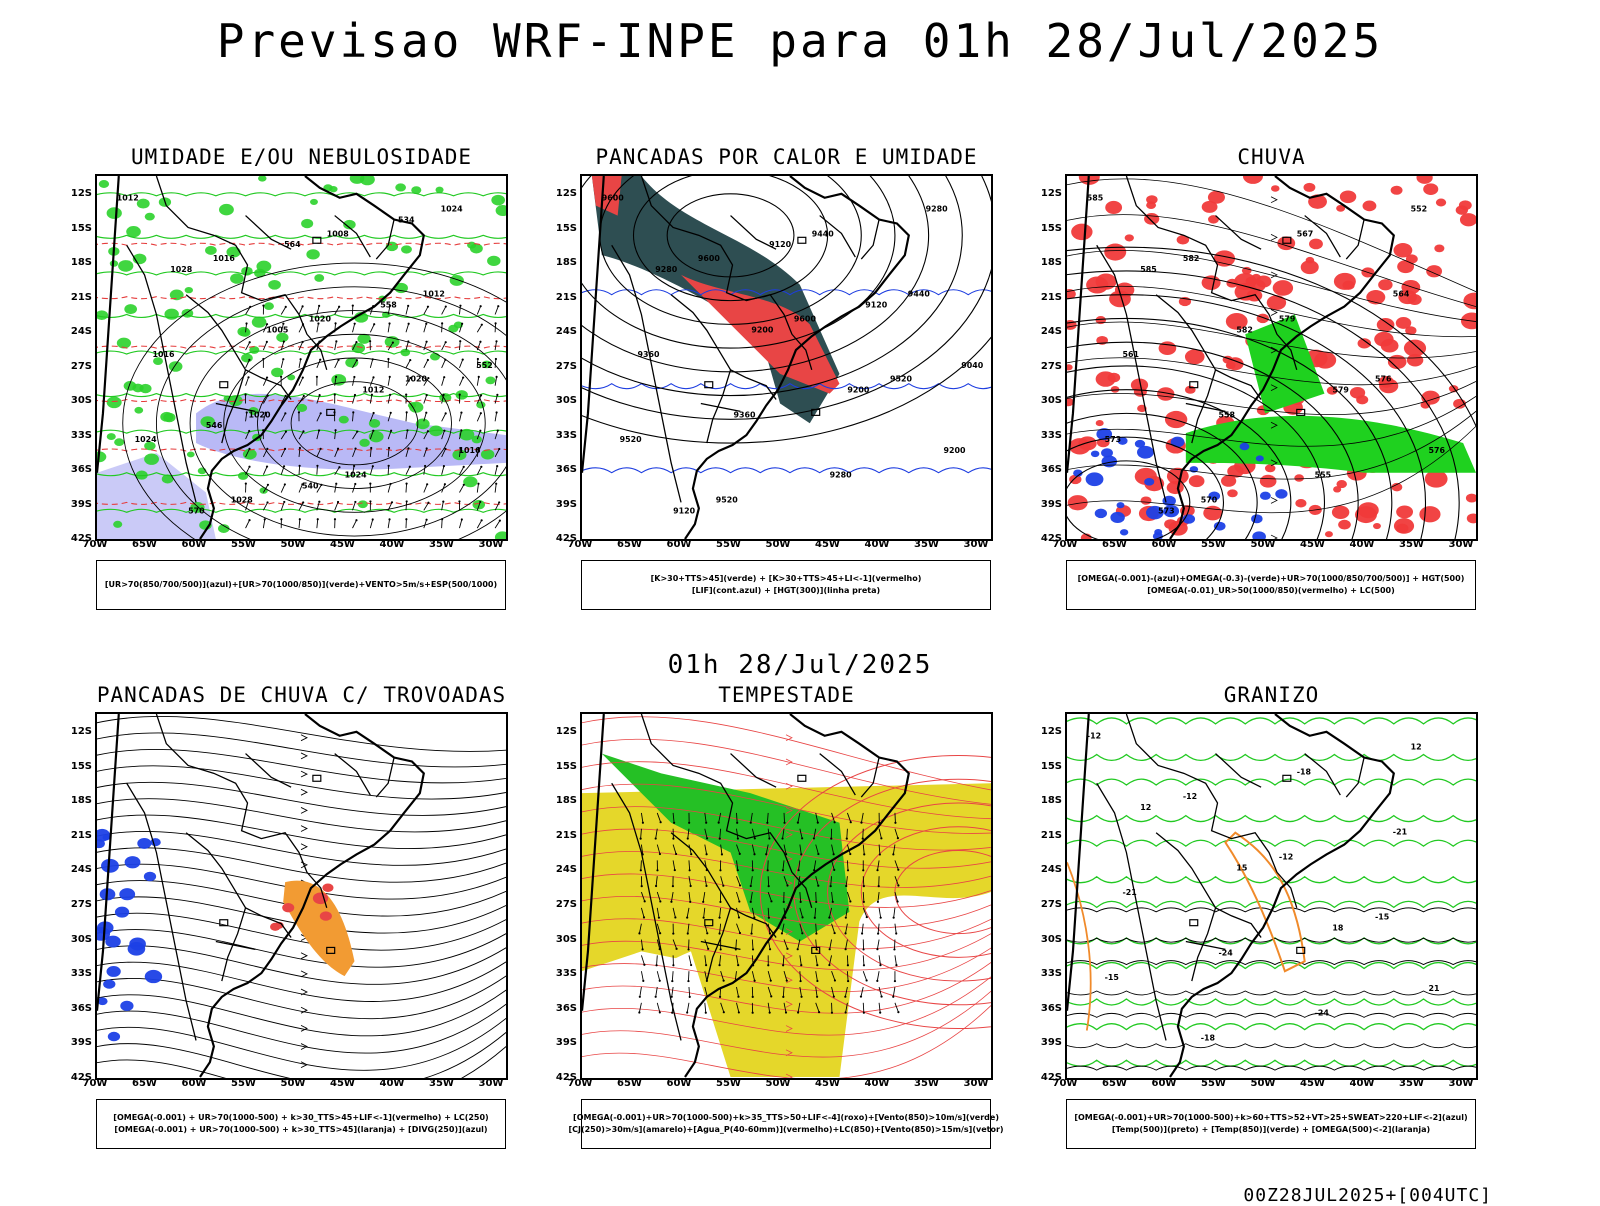  What do you see at coordinates (786, 157) in the screenshot?
I see `panel-title: PANCADAS POR CALOR E UMIDADE` at bounding box center [786, 157].